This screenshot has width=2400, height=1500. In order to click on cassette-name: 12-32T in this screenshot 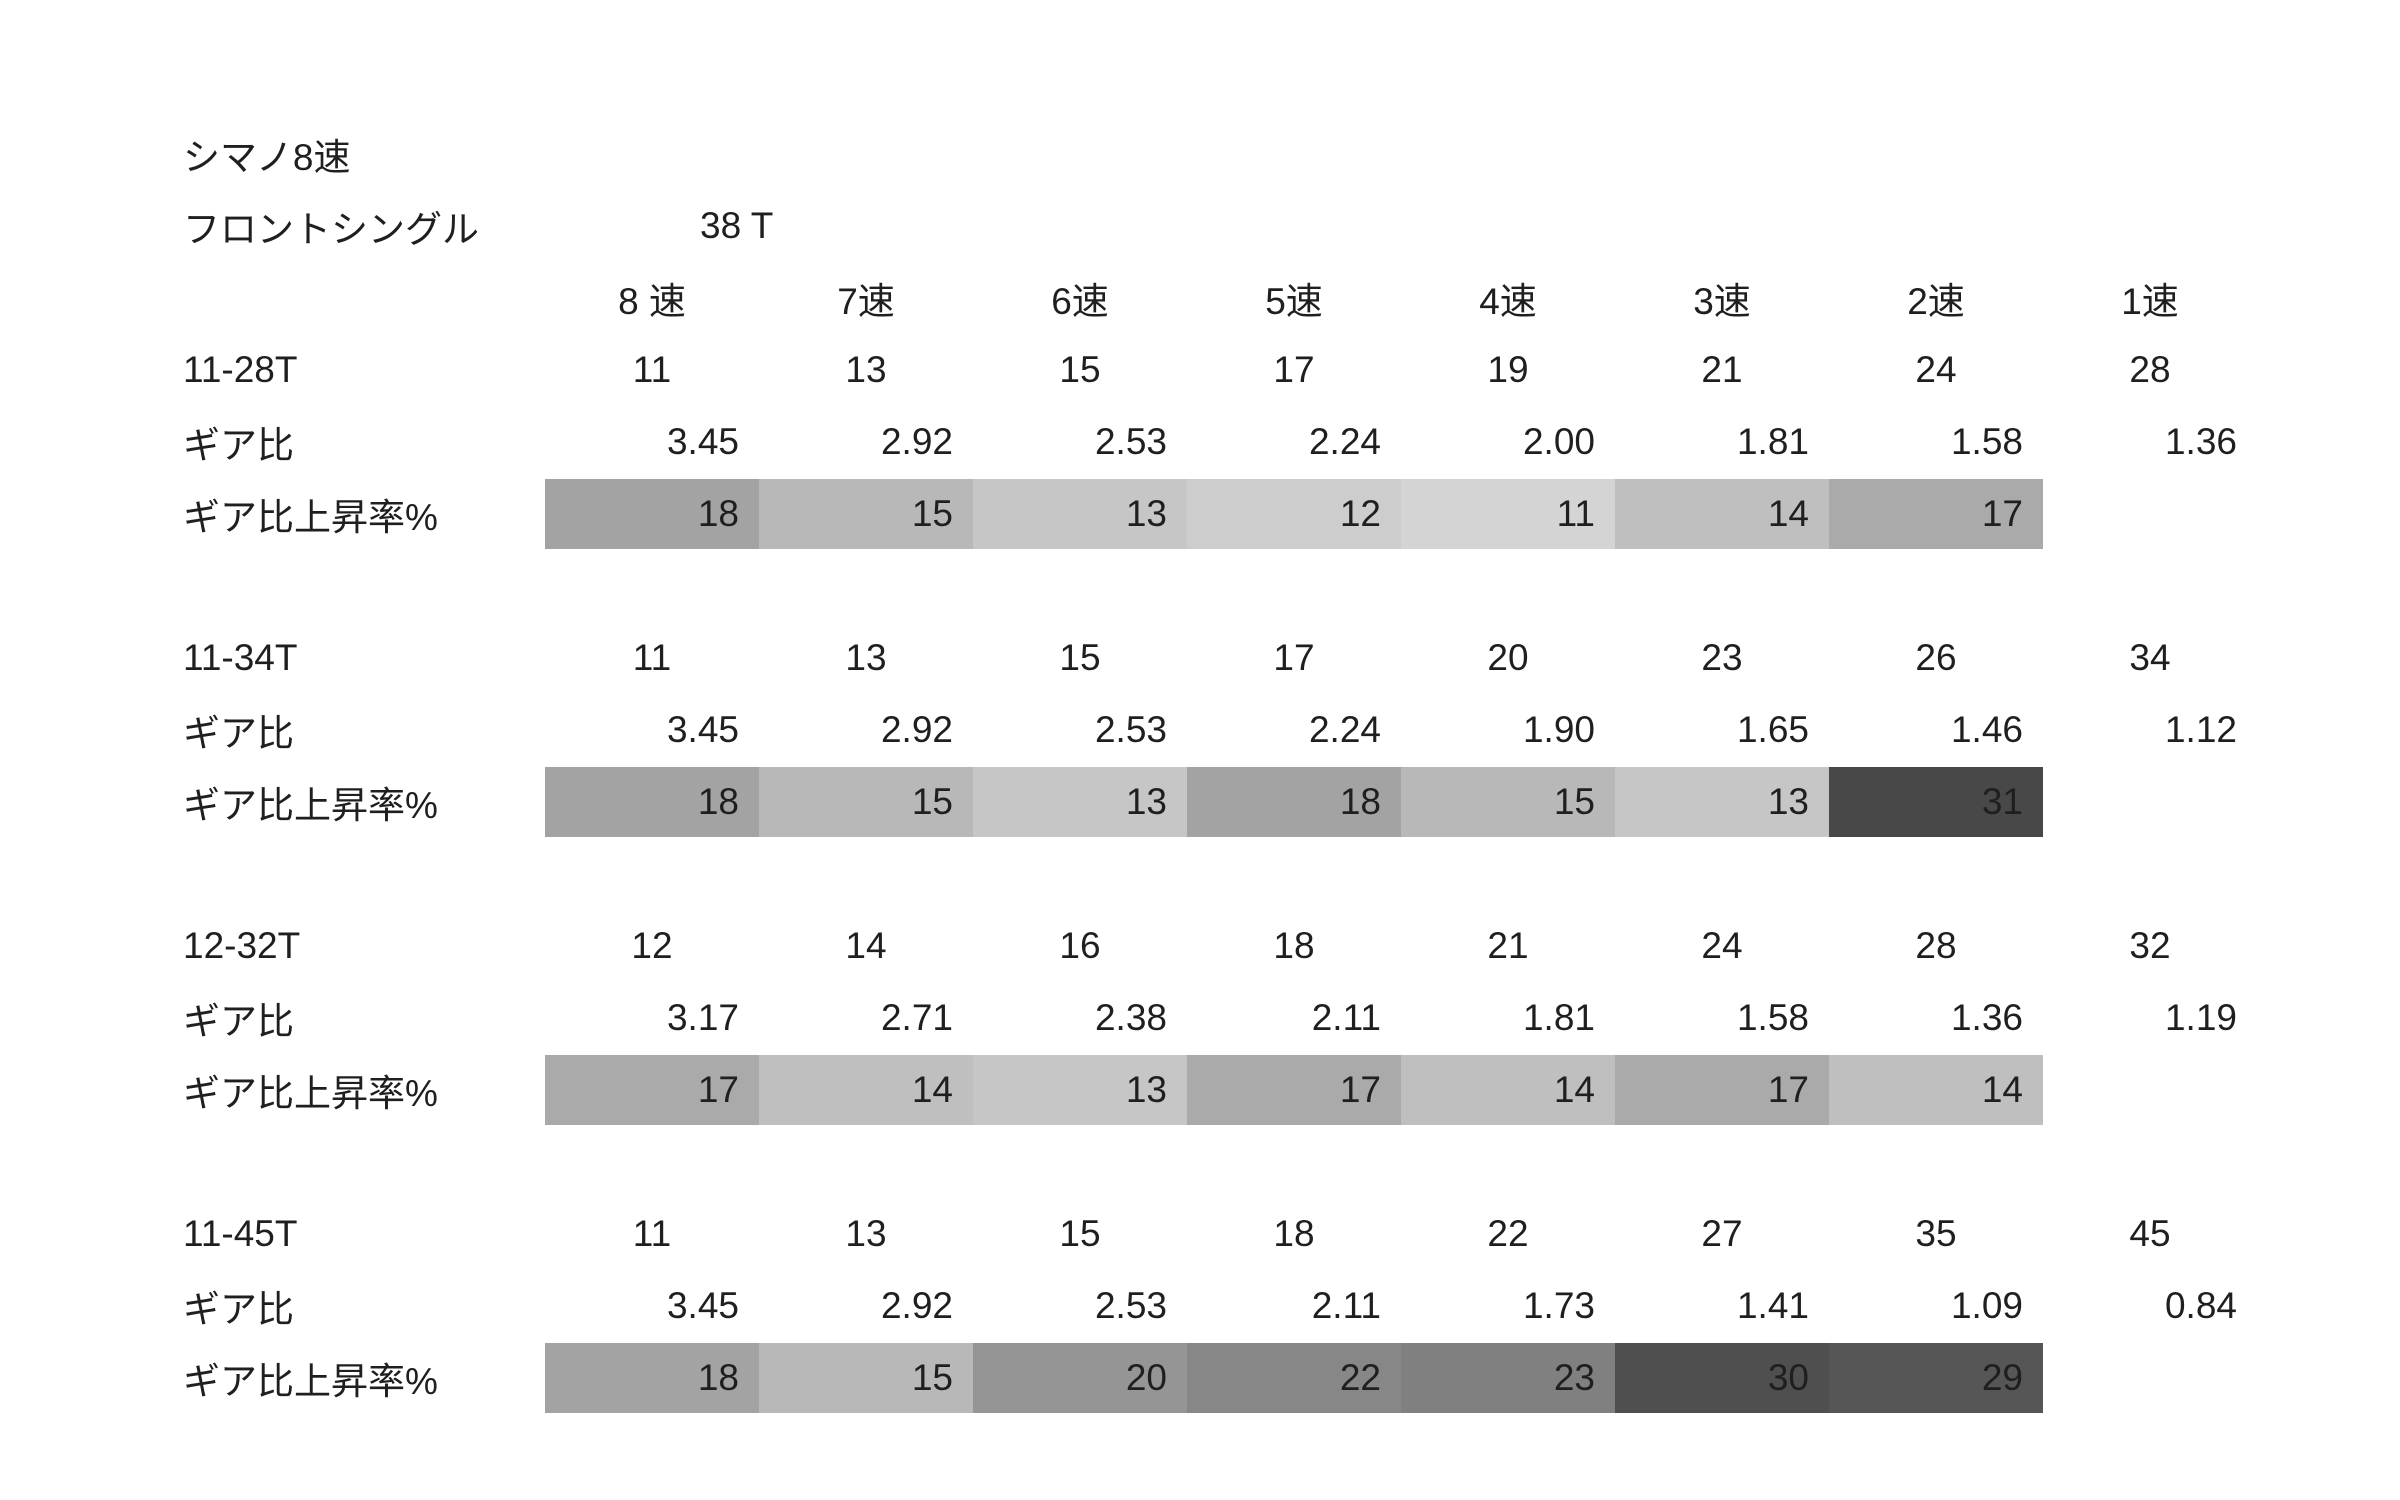, I will do `click(242, 945)`.